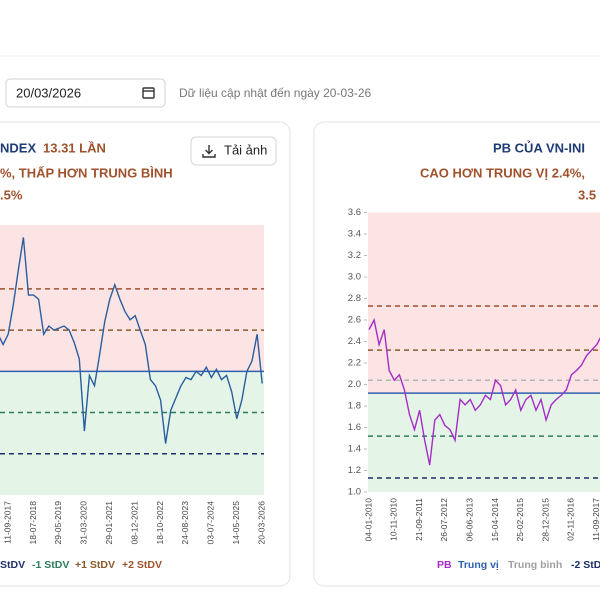 The height and width of the screenshot is (605, 600). I want to click on download-button, so click(233, 151).